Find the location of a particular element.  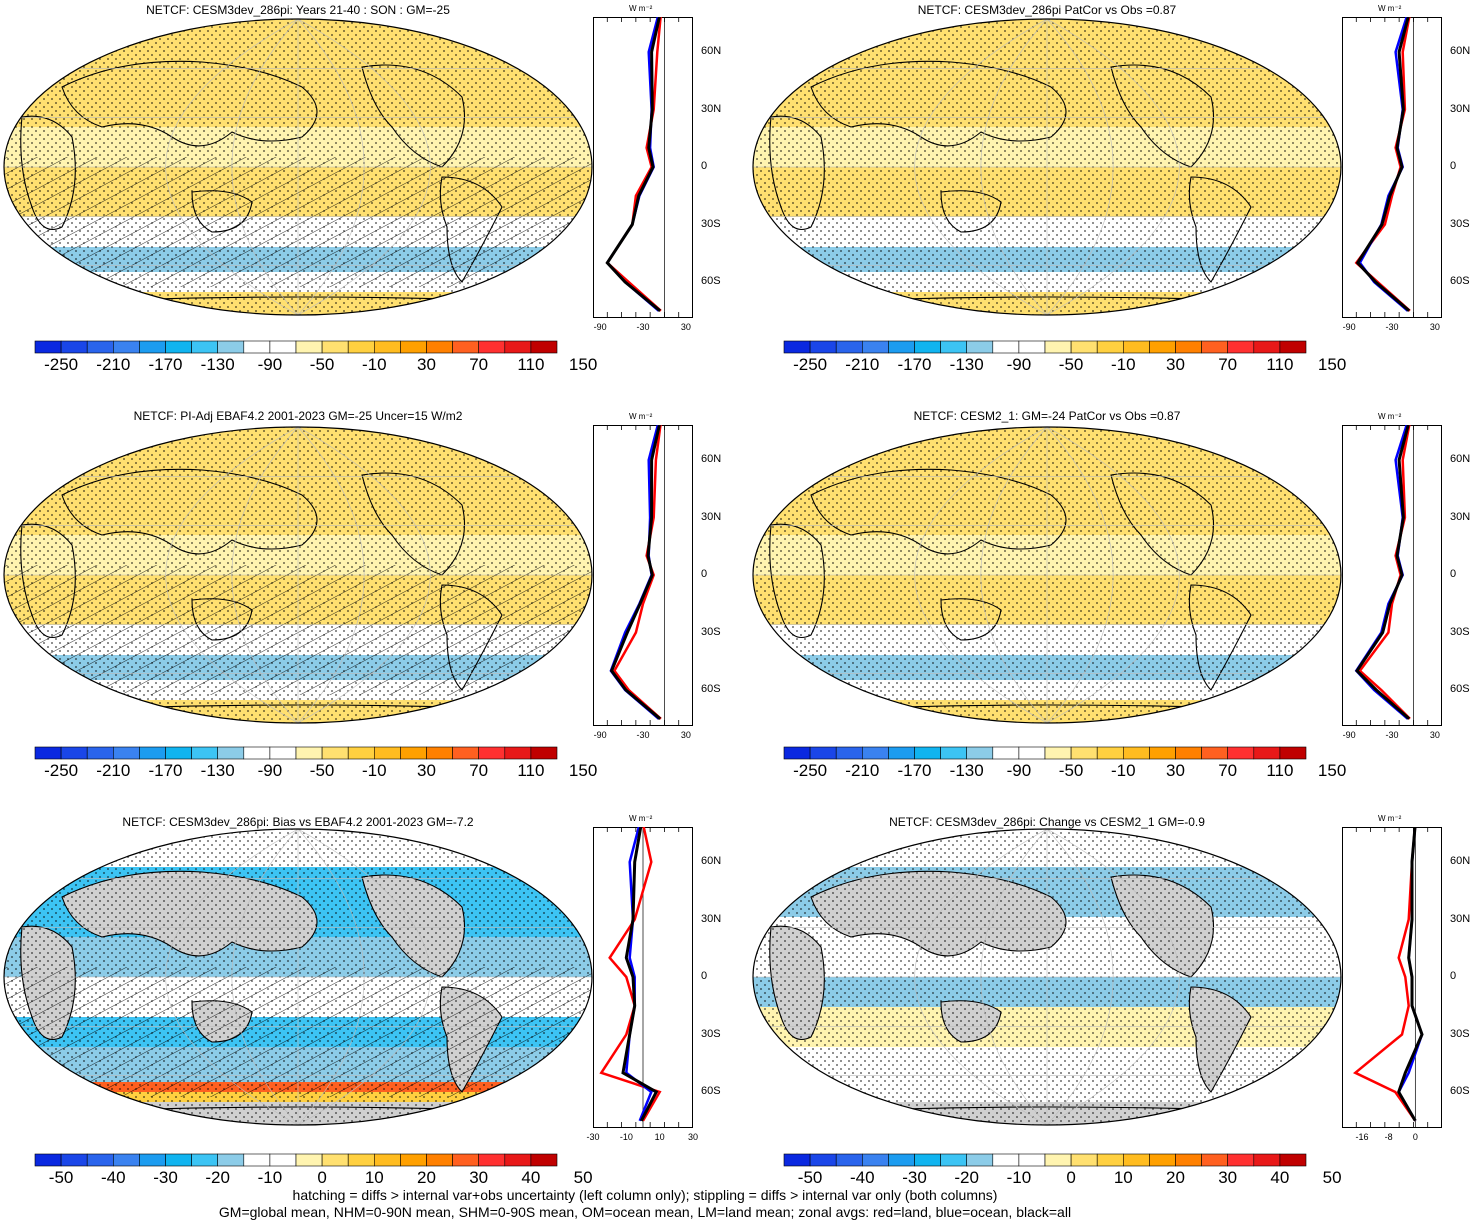

colorbar-tick-label: -40 is located at coordinates (862, 1177).